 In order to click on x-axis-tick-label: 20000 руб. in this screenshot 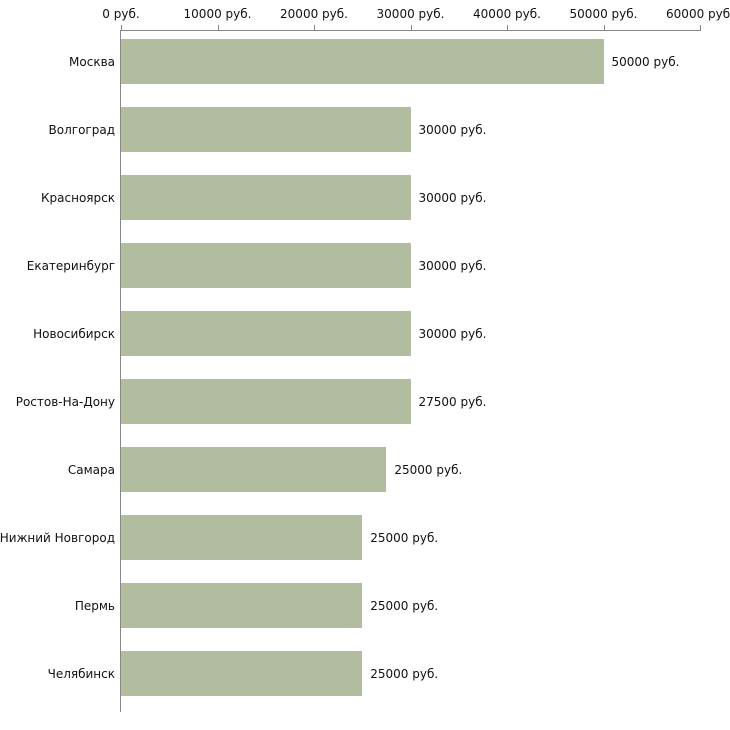, I will do `click(314, 14)`.